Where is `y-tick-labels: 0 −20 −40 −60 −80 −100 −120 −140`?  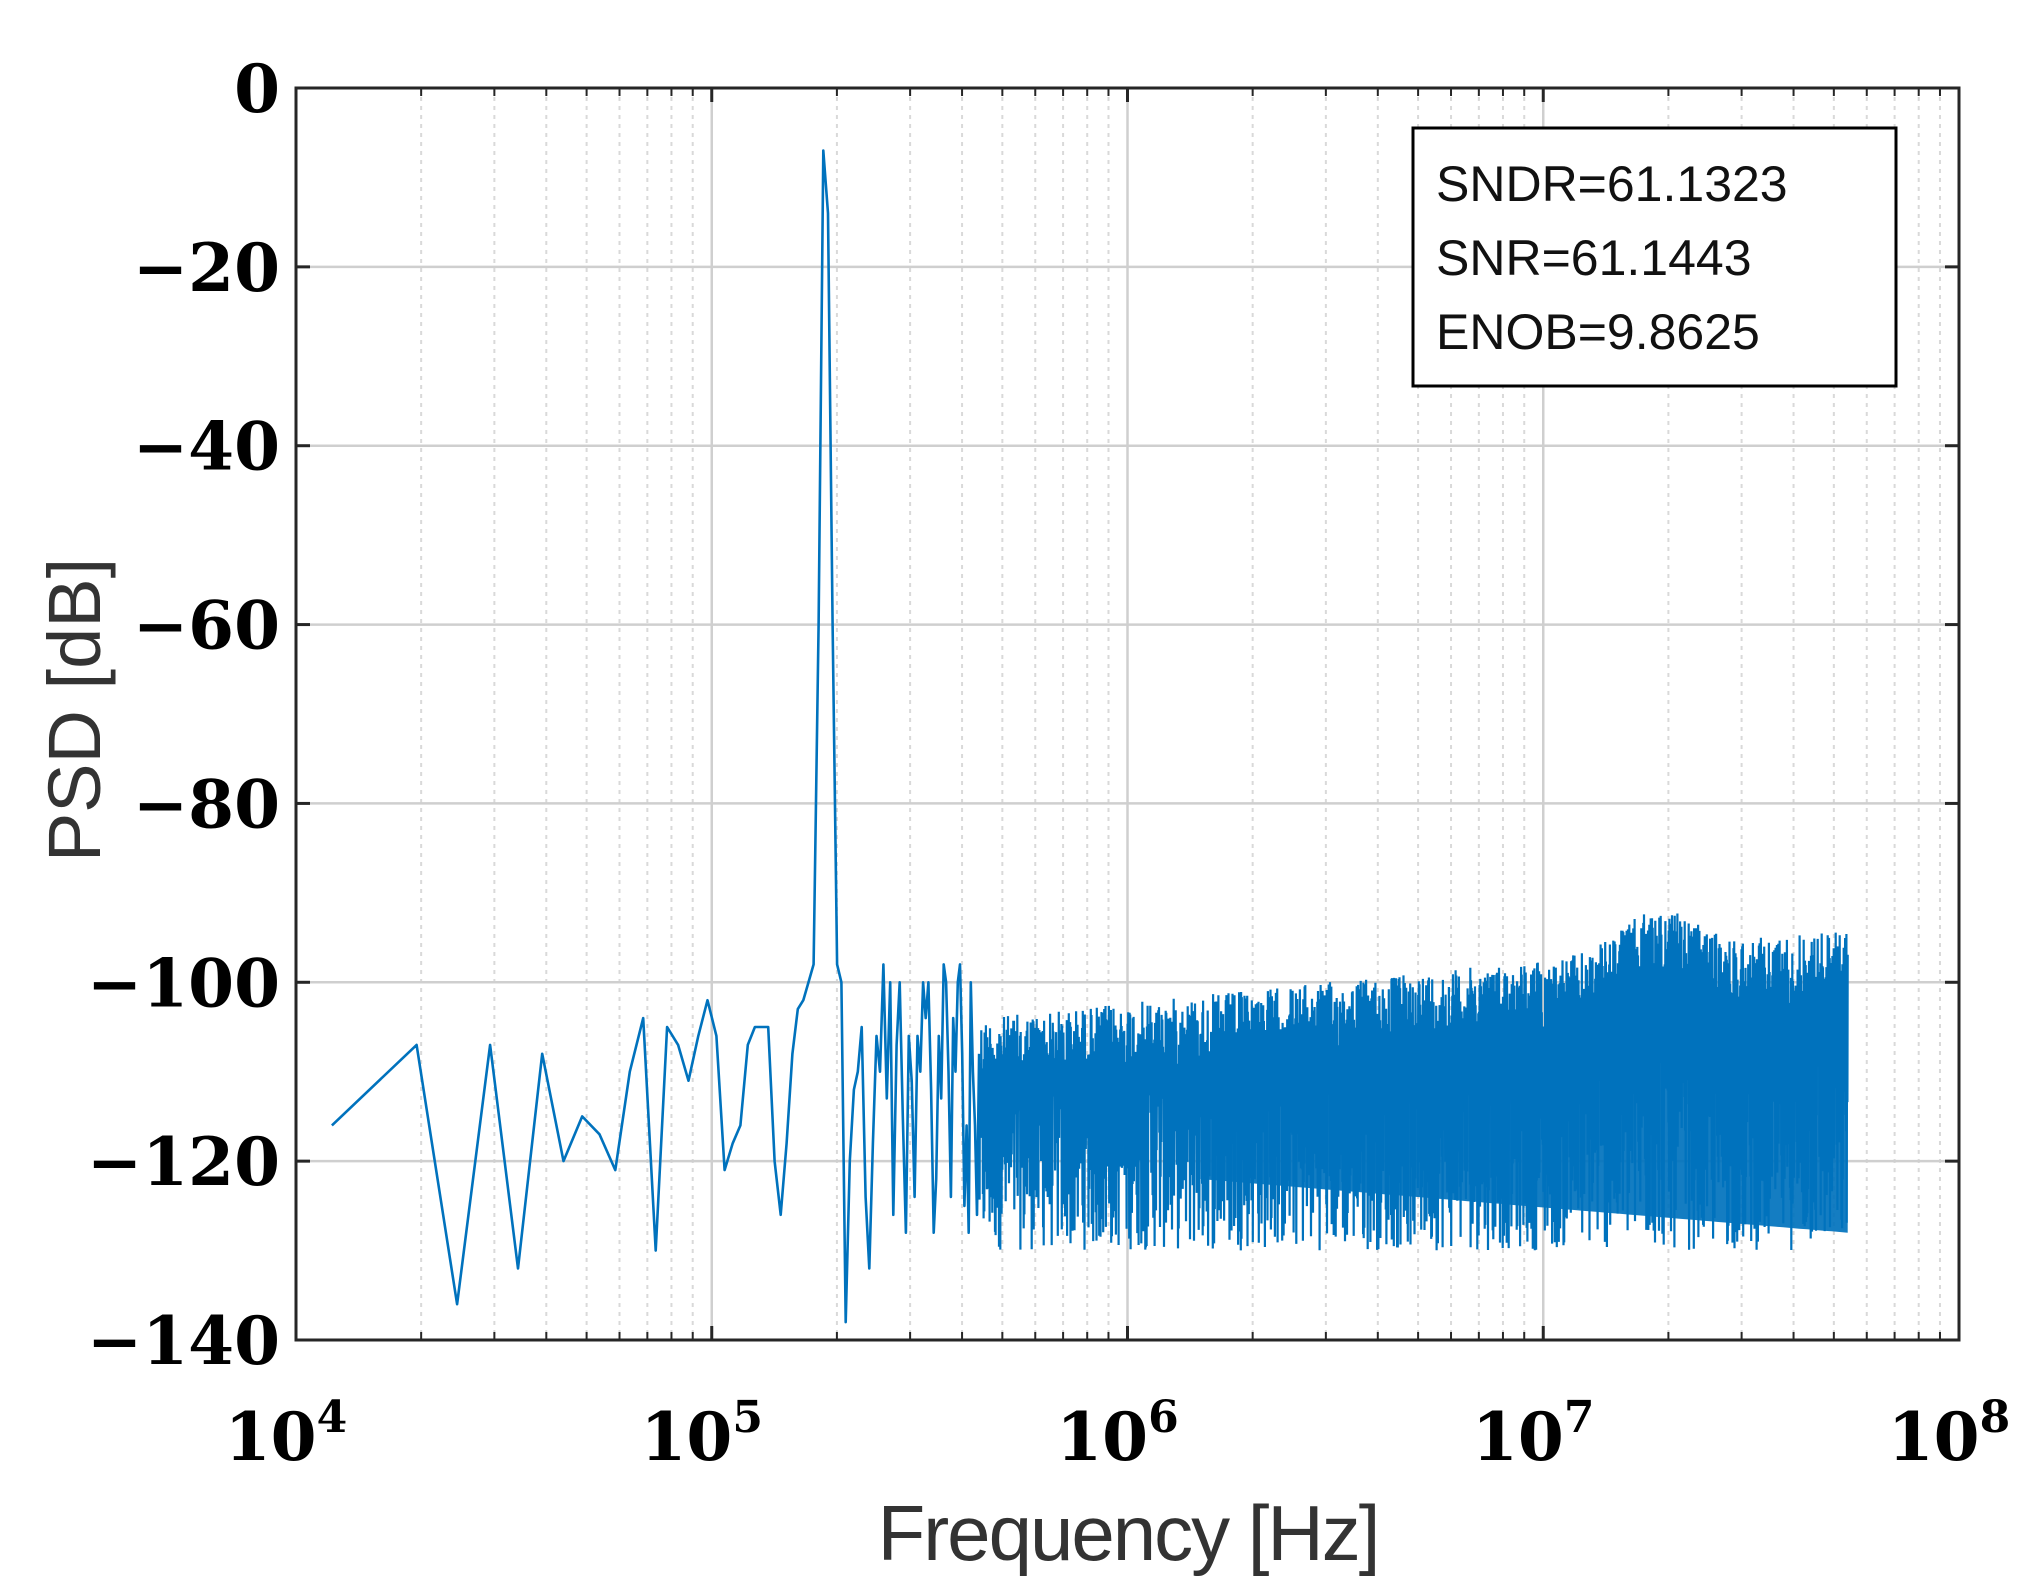
y-tick-labels: 0 −20 −40 −60 −80 −100 −120 −140 is located at coordinates (183, 715).